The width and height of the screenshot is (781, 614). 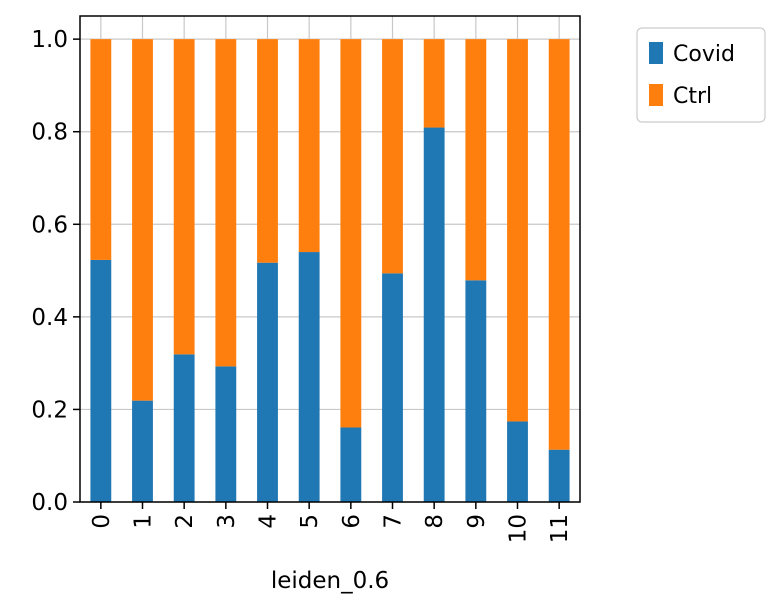 I want to click on legend-swatch-ctrl, so click(x=656, y=95).